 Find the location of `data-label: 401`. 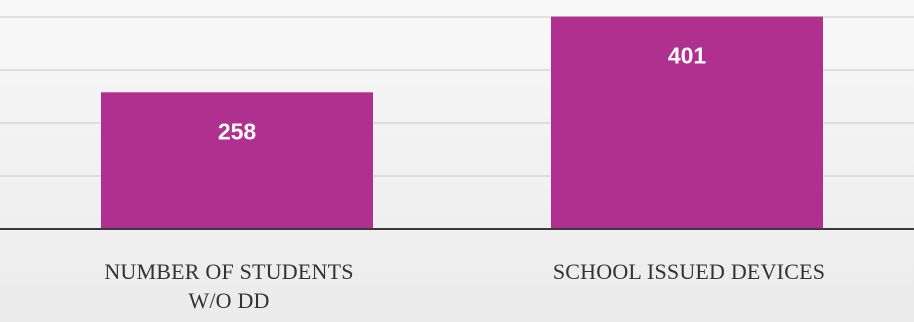

data-label: 401 is located at coordinates (687, 56).